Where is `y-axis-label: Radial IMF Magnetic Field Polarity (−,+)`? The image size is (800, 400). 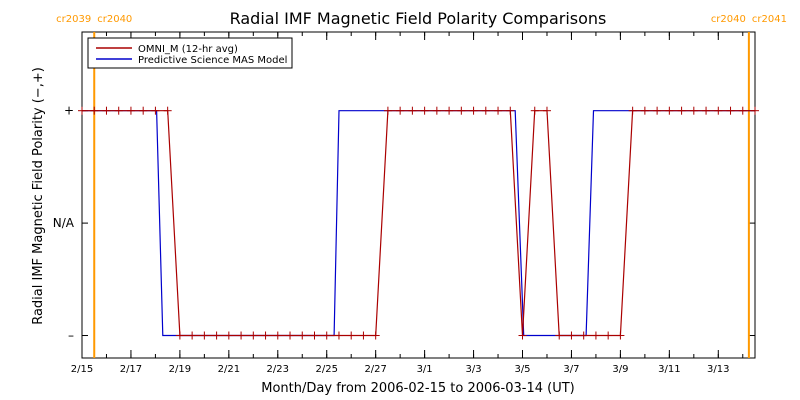
y-axis-label: Radial IMF Magnetic Field Polarity (−,+) is located at coordinates (38, 196).